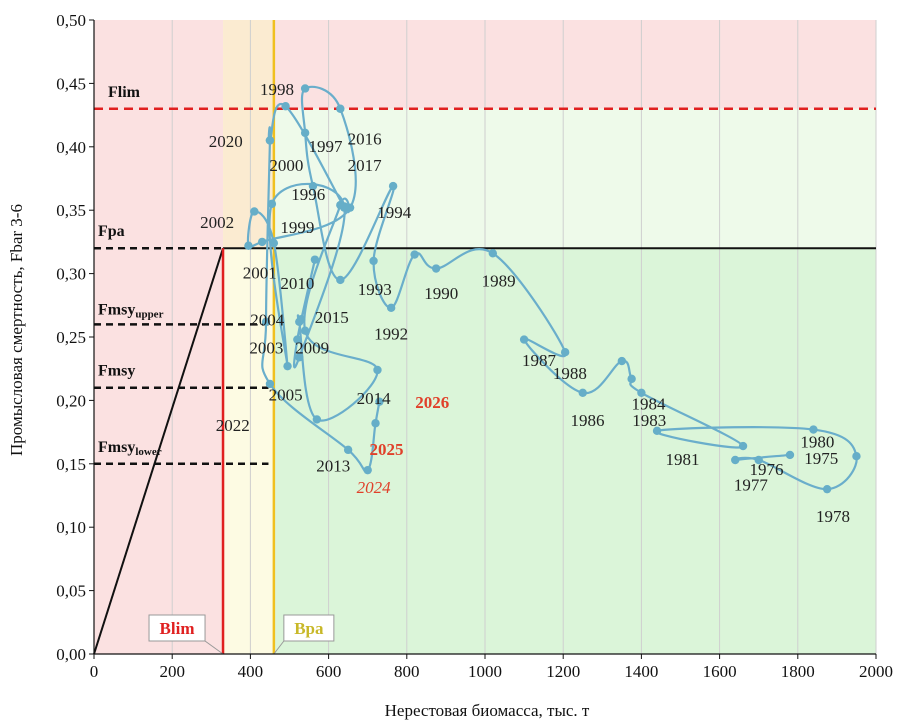 This screenshot has width=900, height=722. Describe the element at coordinates (720, 671) in the screenshot. I see `x-tick-label: 1600` at that location.